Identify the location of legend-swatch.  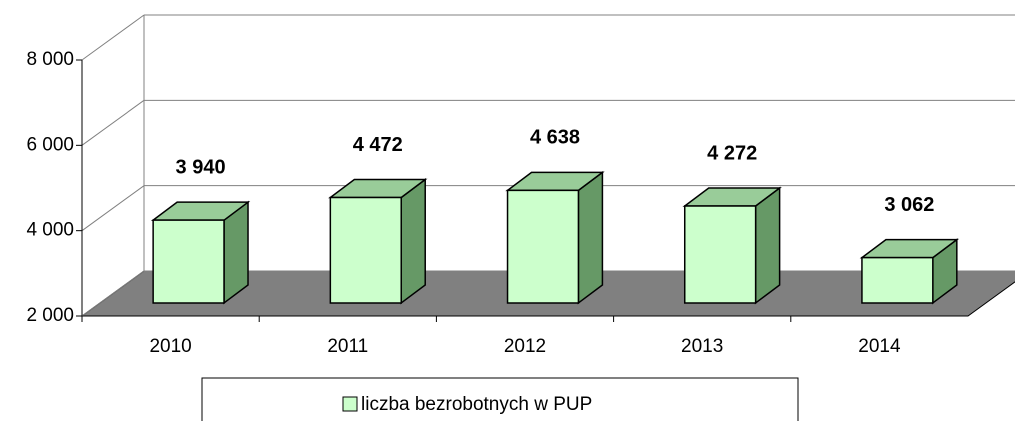
(350, 404).